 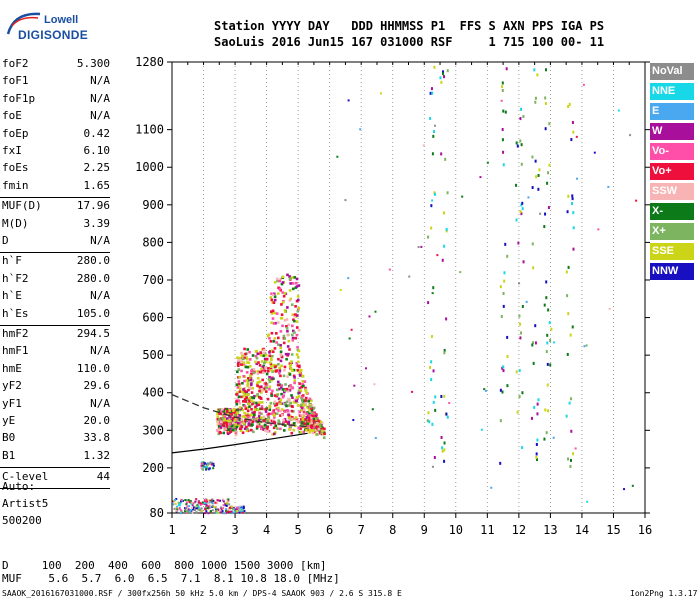 What do you see at coordinates (56, 281) in the screenshot?
I see `param-row: h`F2 280.0` at bounding box center [56, 281].